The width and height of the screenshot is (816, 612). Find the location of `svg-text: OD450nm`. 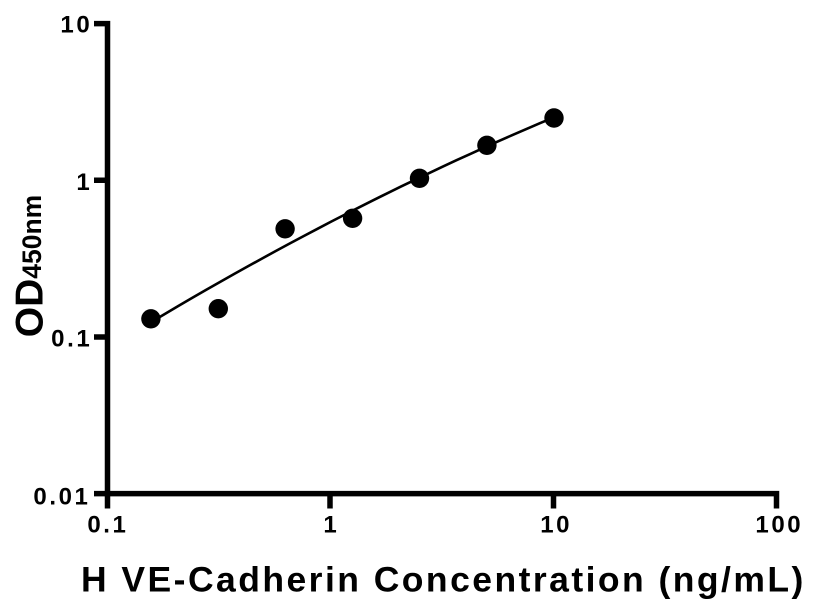

svg-text: OD450nm is located at coordinates (30, 266).